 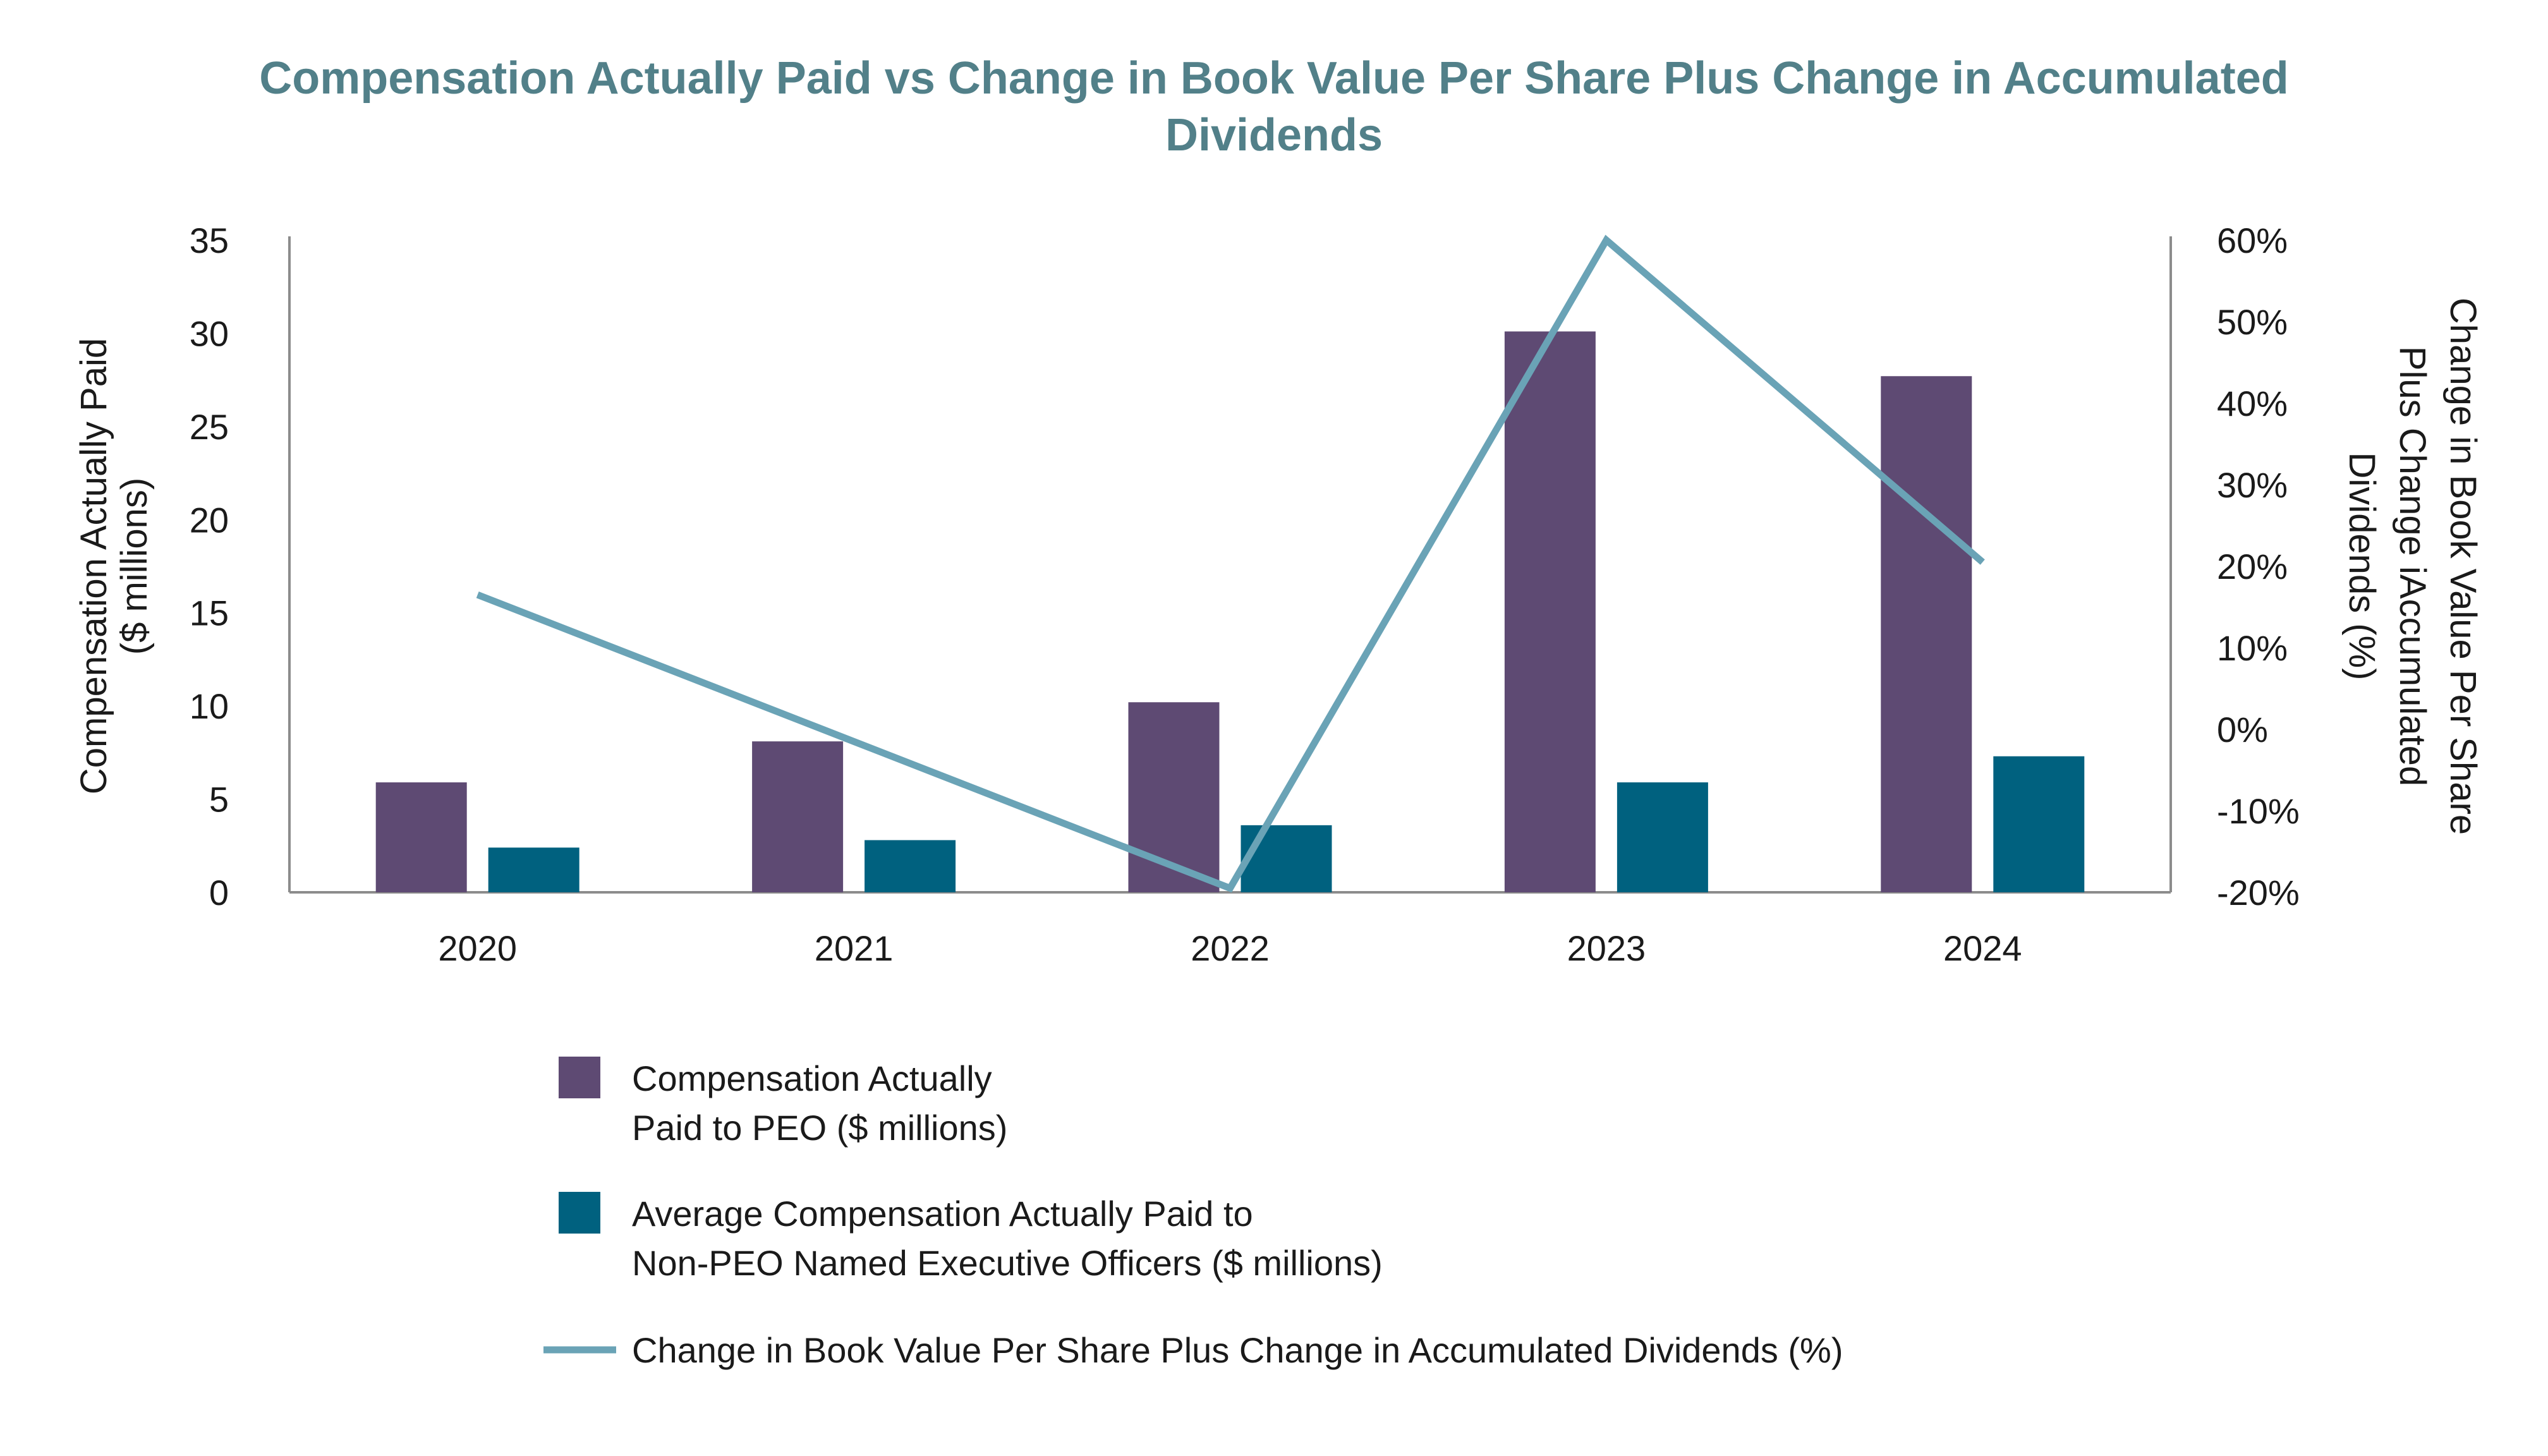 What do you see at coordinates (2252, 566) in the screenshot?
I see `y-right-tick-label: 20%` at bounding box center [2252, 566].